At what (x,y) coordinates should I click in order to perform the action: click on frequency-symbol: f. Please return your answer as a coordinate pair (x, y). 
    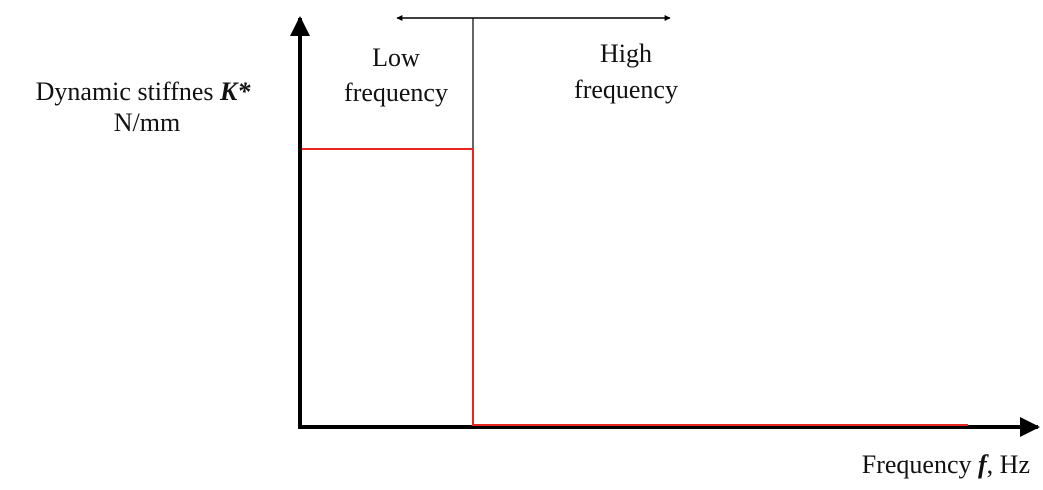
    Looking at the image, I should click on (983, 464).